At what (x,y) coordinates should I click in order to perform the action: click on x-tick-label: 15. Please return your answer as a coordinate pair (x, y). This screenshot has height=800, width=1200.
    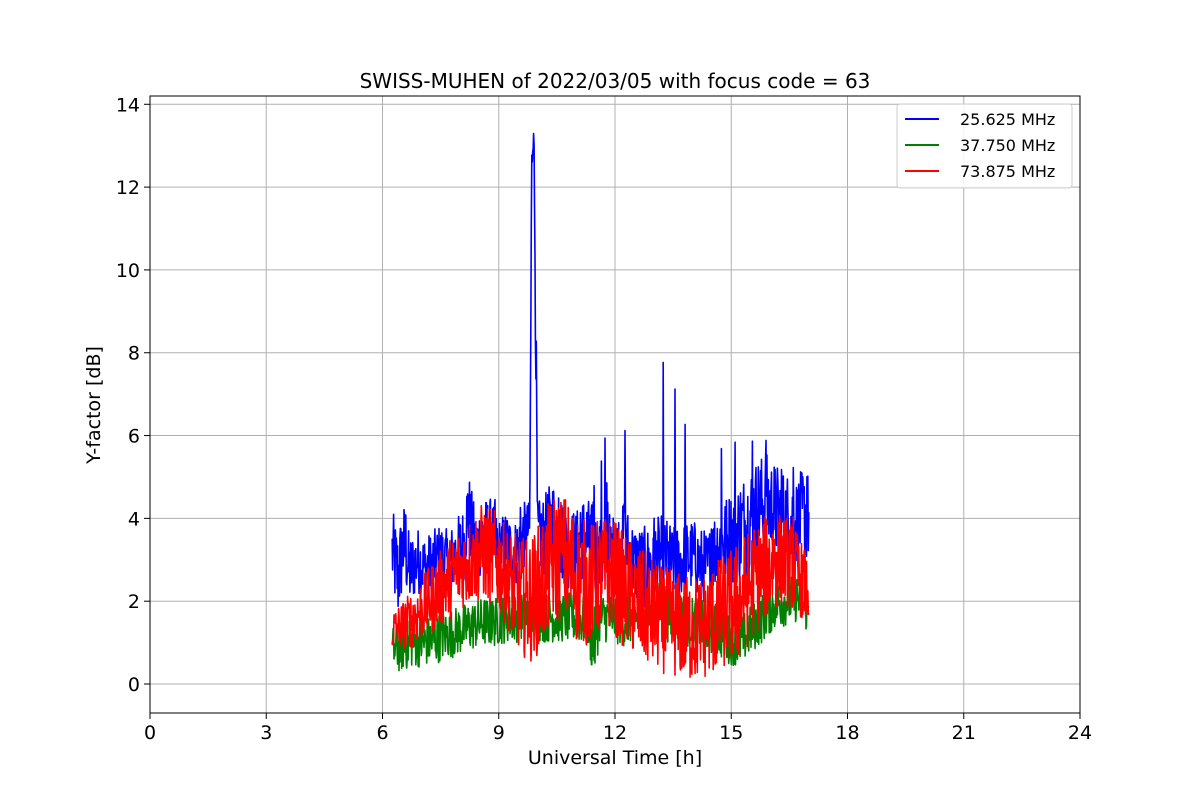
    Looking at the image, I should click on (731, 733).